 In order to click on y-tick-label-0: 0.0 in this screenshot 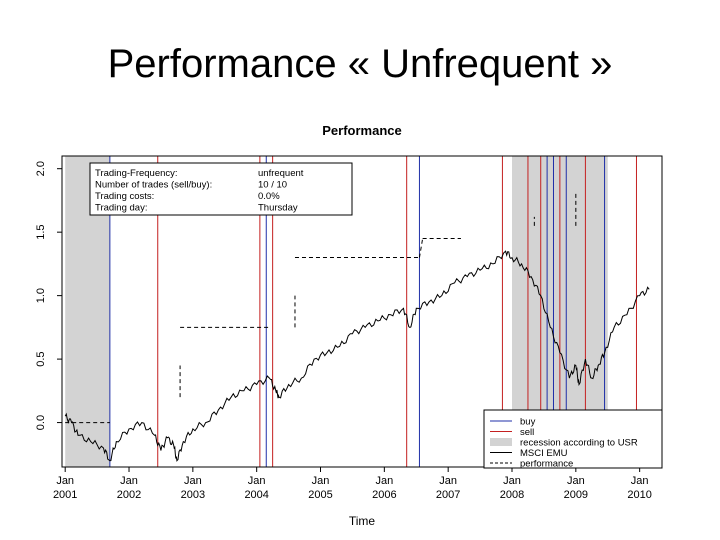, I will do `click(41, 422)`.